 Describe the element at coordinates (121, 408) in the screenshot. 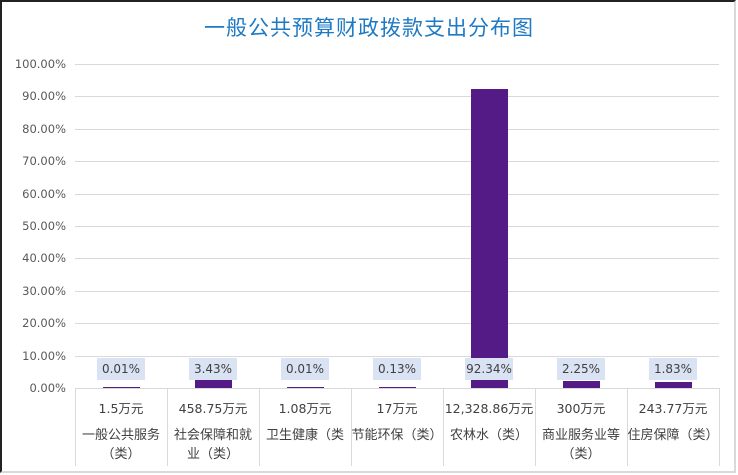

I see `table-amount-cell: 1.5万元` at that location.